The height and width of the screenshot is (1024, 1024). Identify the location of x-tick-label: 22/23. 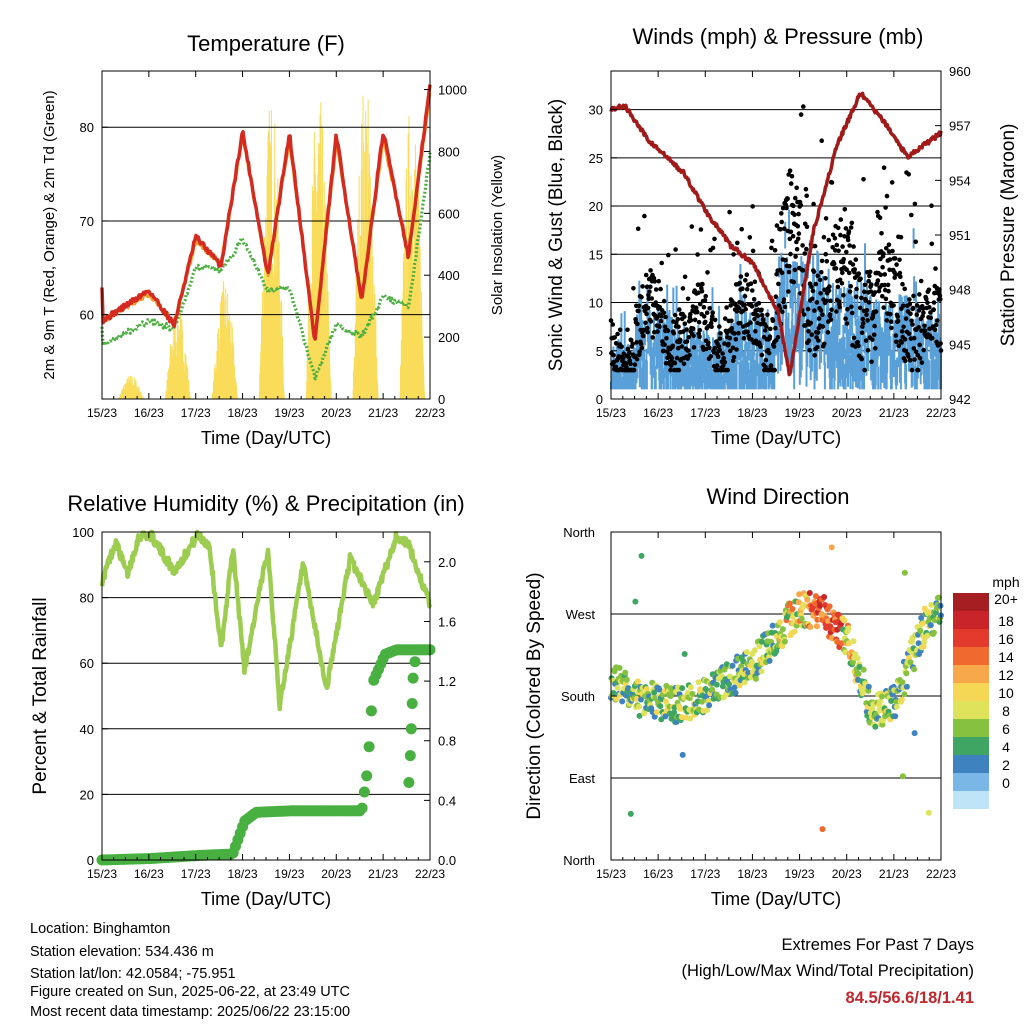
(941, 413).